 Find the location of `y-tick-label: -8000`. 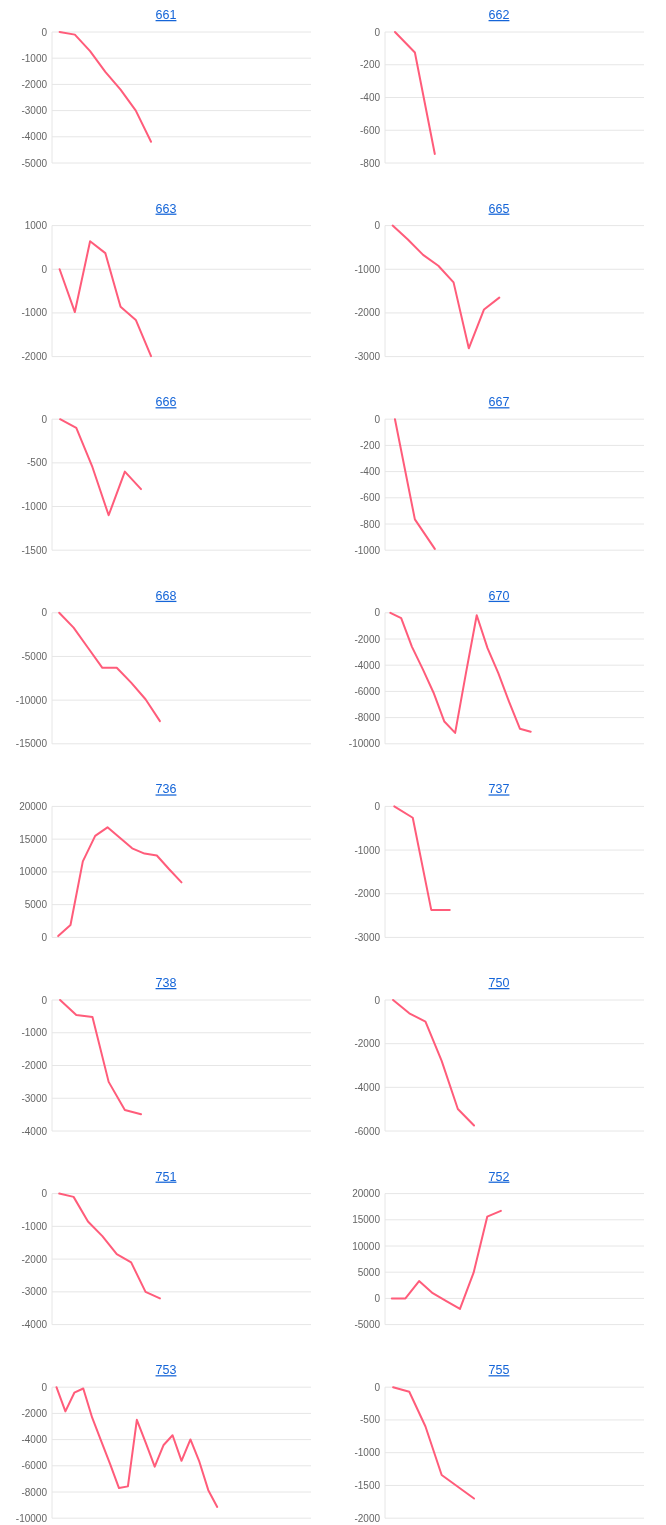

y-tick-label: -8000 is located at coordinates (367, 718).